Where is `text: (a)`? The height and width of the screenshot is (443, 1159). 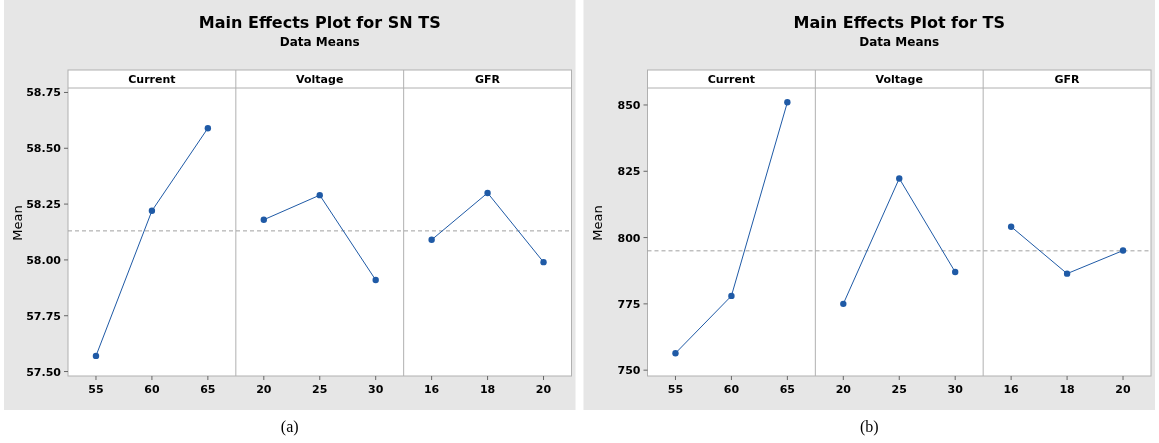
text: (a) is located at coordinates (289, 427).